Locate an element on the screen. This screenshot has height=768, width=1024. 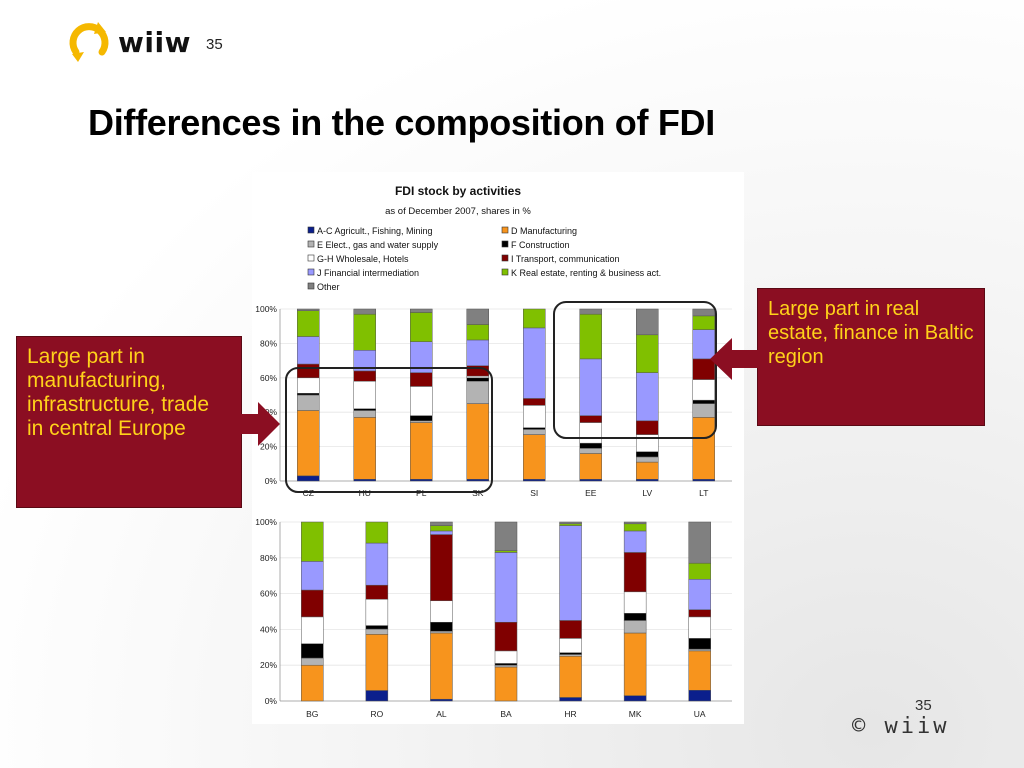
chart-title: FDI stock by activities is located at coordinates (458, 191).